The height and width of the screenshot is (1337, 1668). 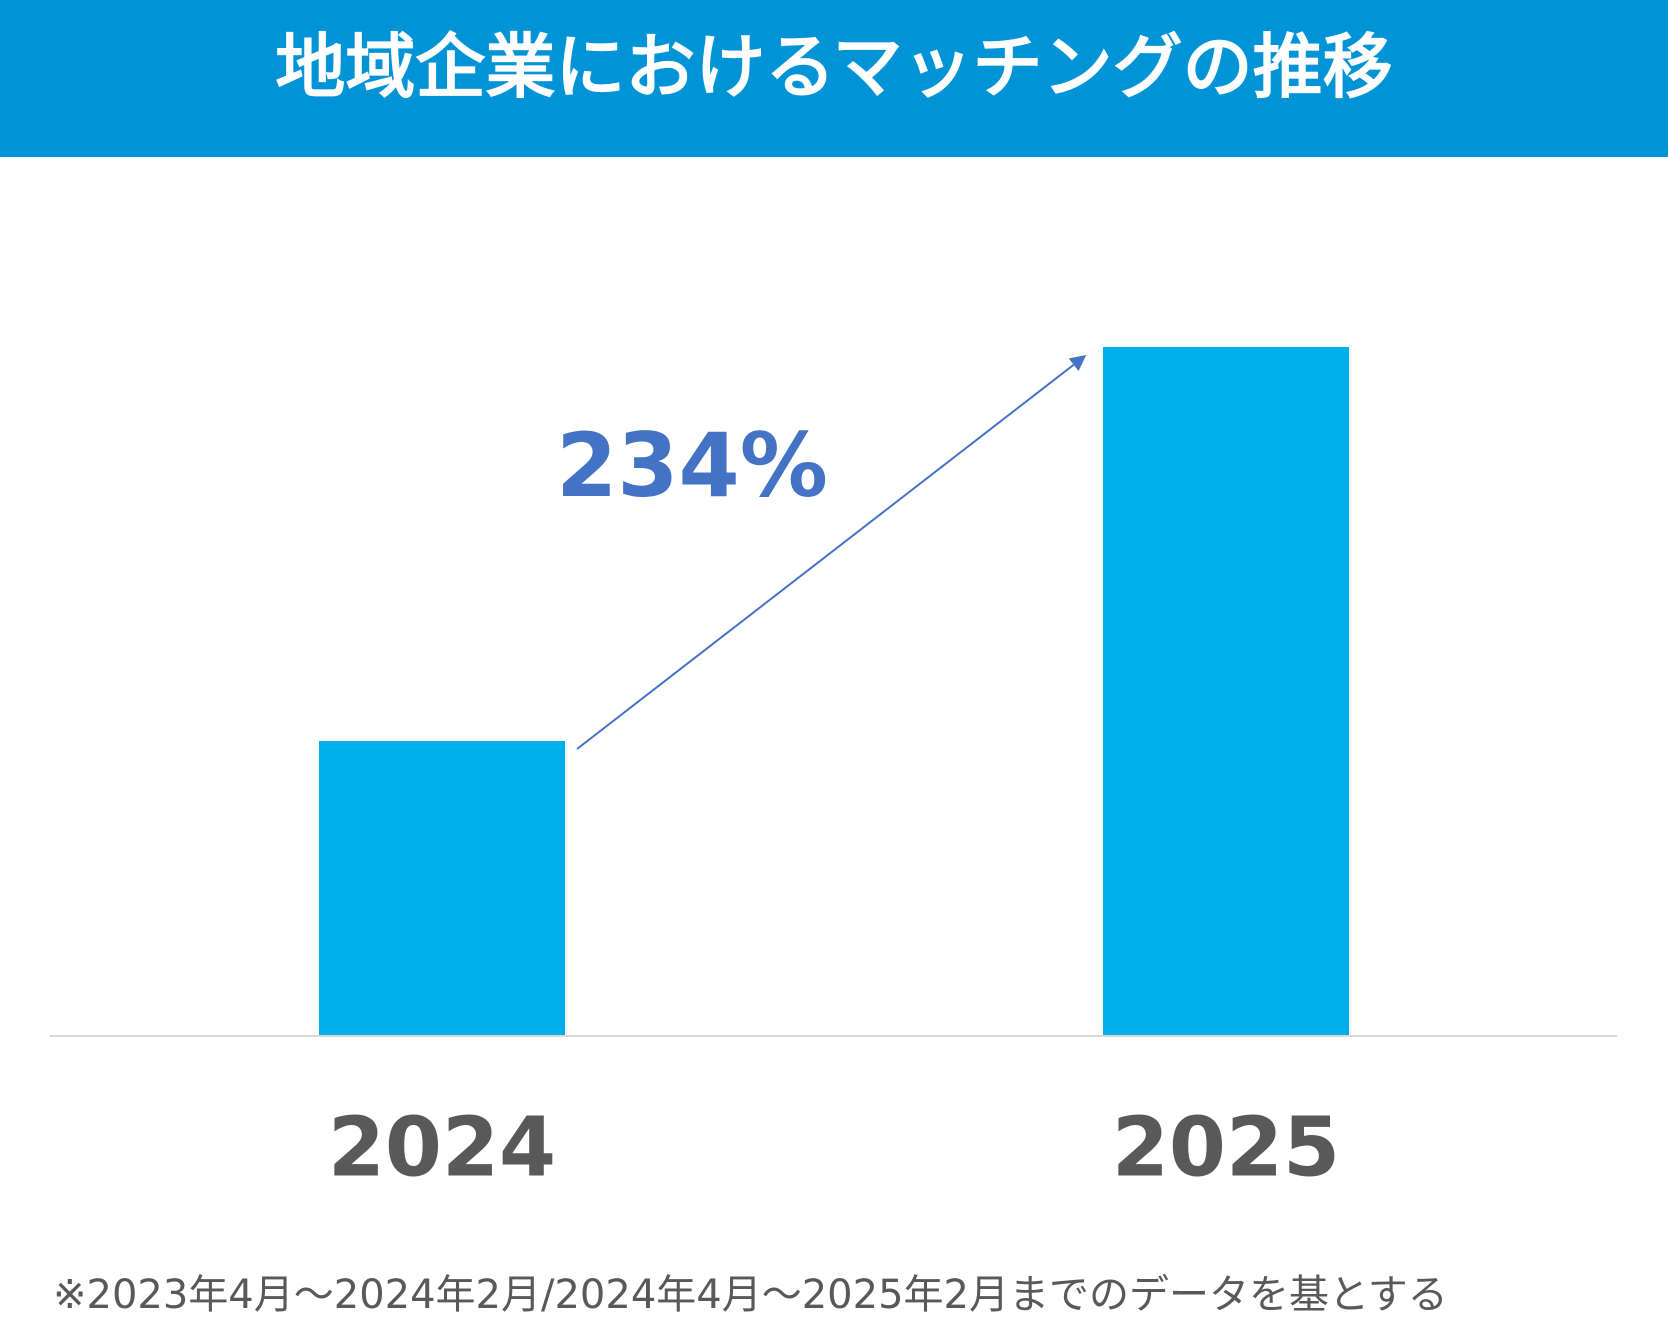 I want to click on growth-arrow, so click(x=831, y=552).